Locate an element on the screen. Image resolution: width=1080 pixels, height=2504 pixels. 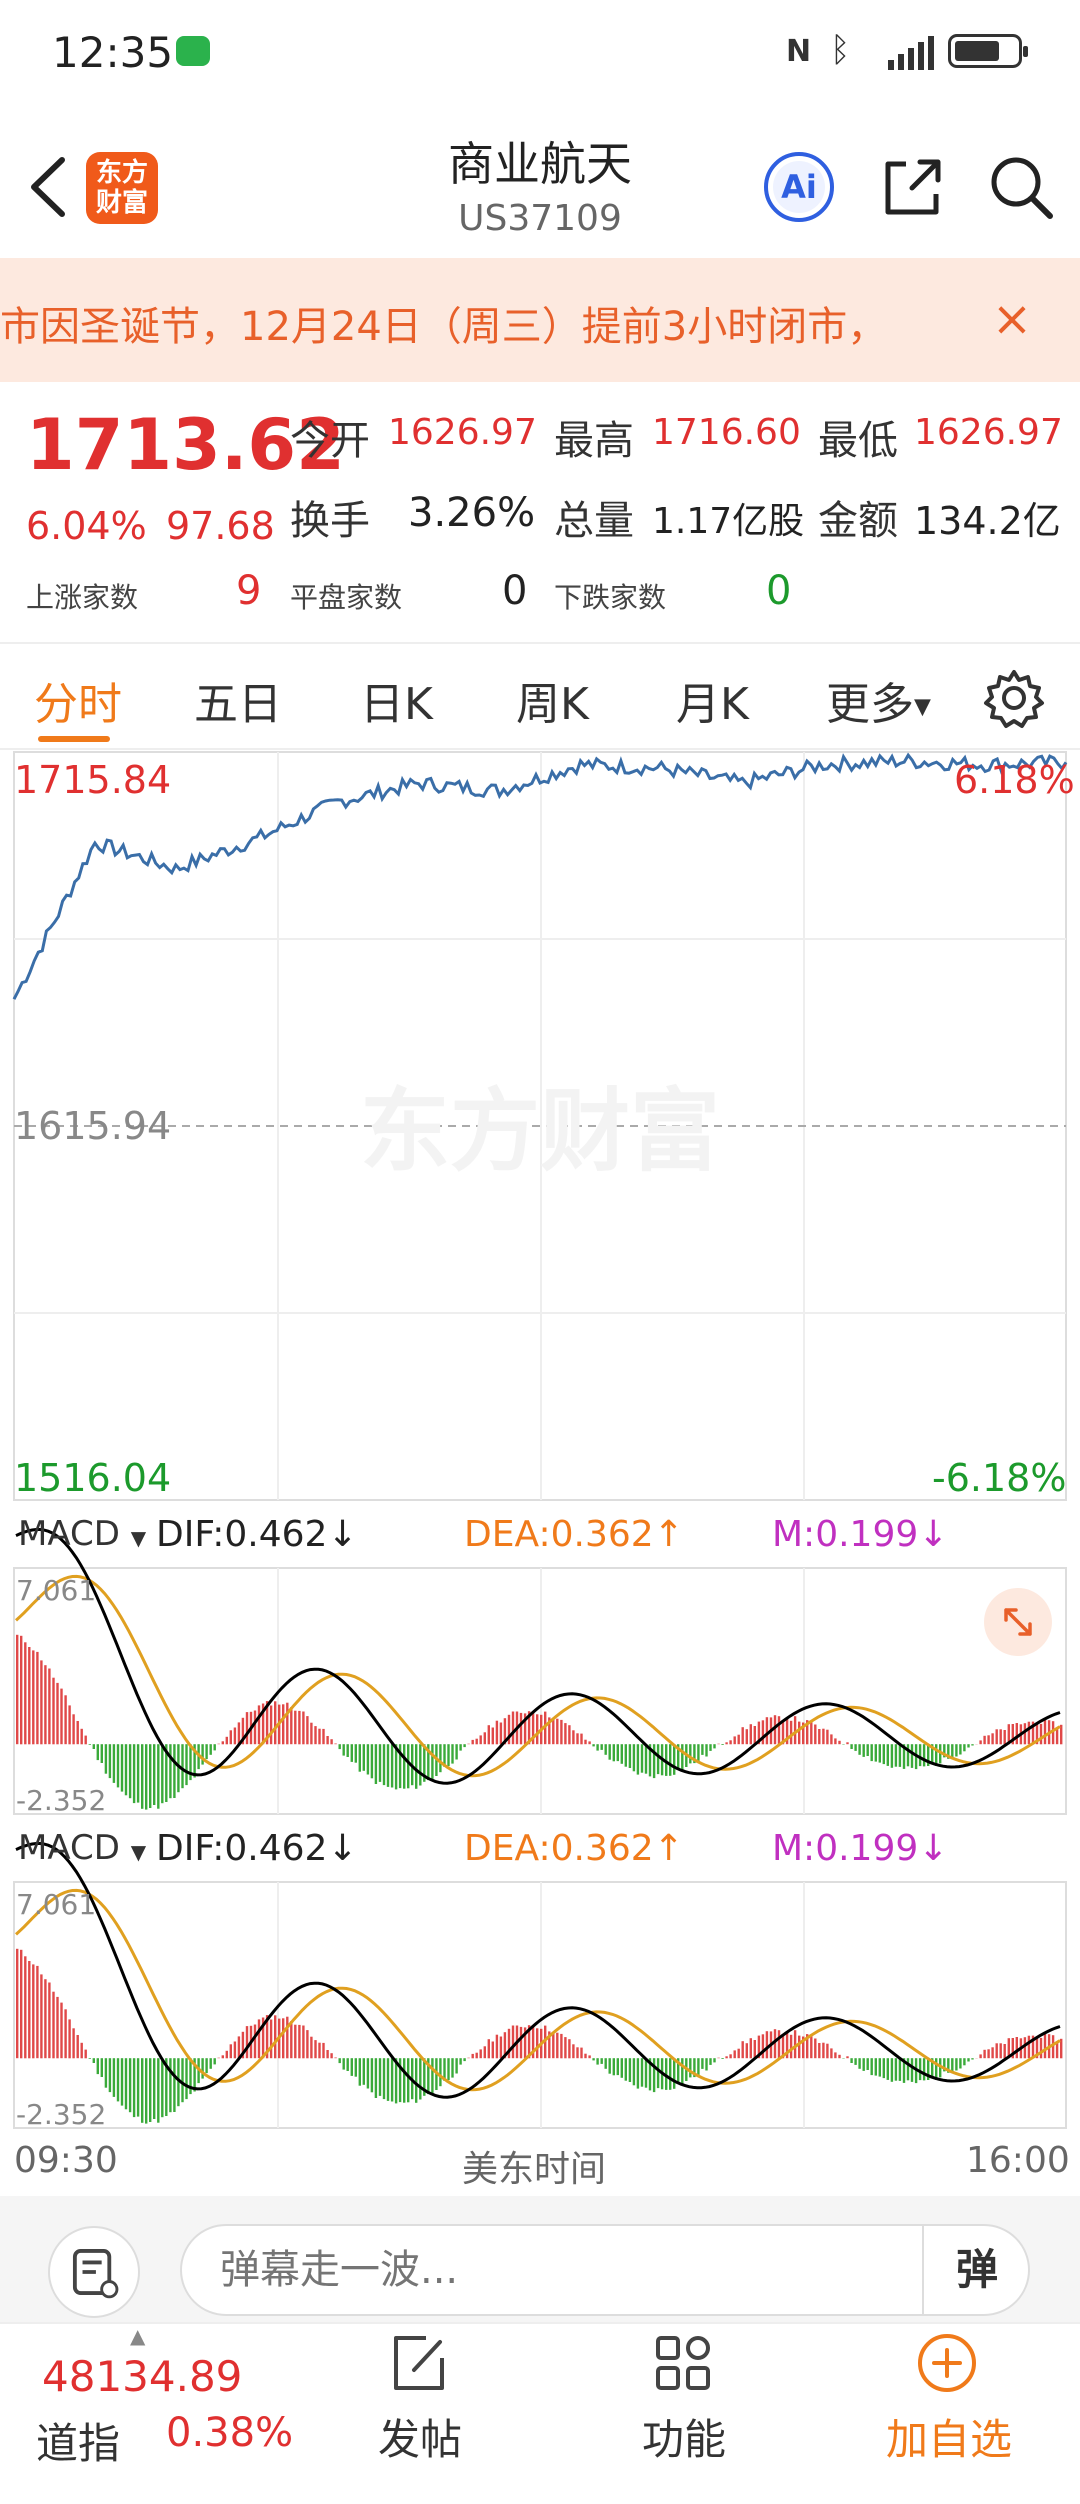
gear-icon is located at coordinates (1014, 698).